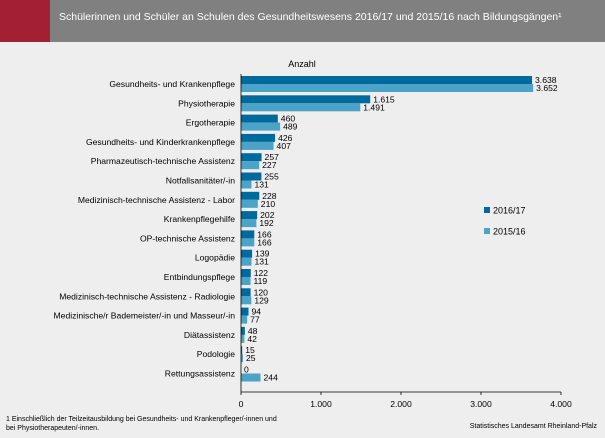 The width and height of the screenshot is (605, 438). Describe the element at coordinates (261, 292) in the screenshot. I see `data-label-2016-17: 120` at that location.